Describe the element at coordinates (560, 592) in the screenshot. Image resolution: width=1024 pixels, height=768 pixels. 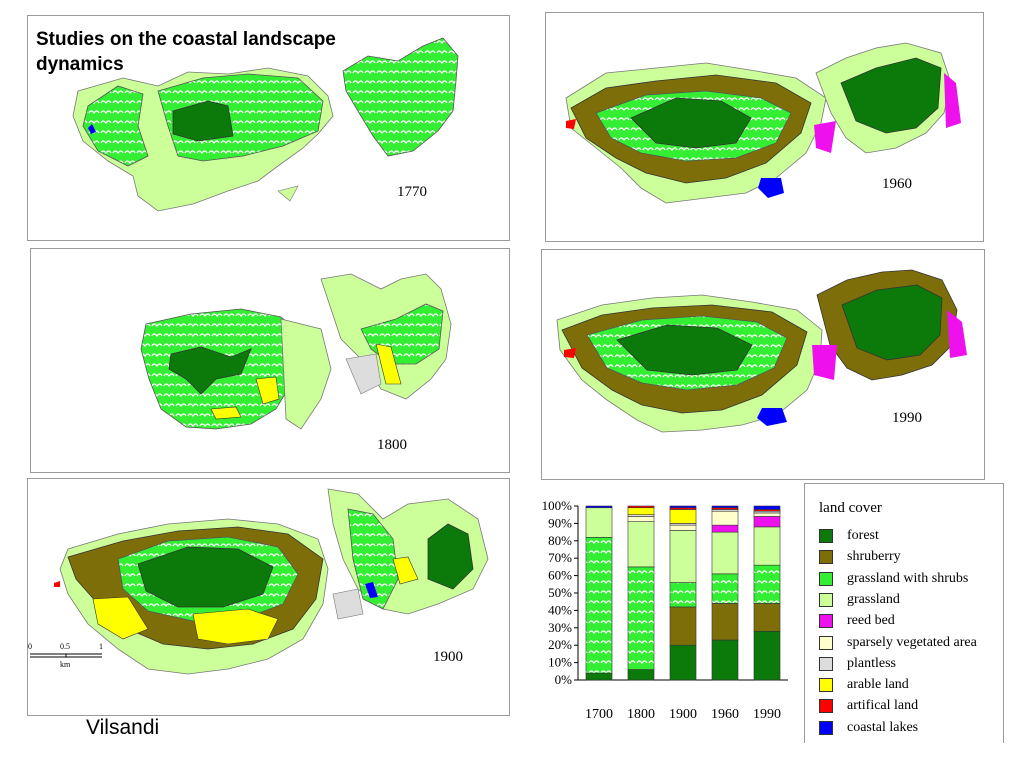
I see `y-tick-label: 50%` at that location.